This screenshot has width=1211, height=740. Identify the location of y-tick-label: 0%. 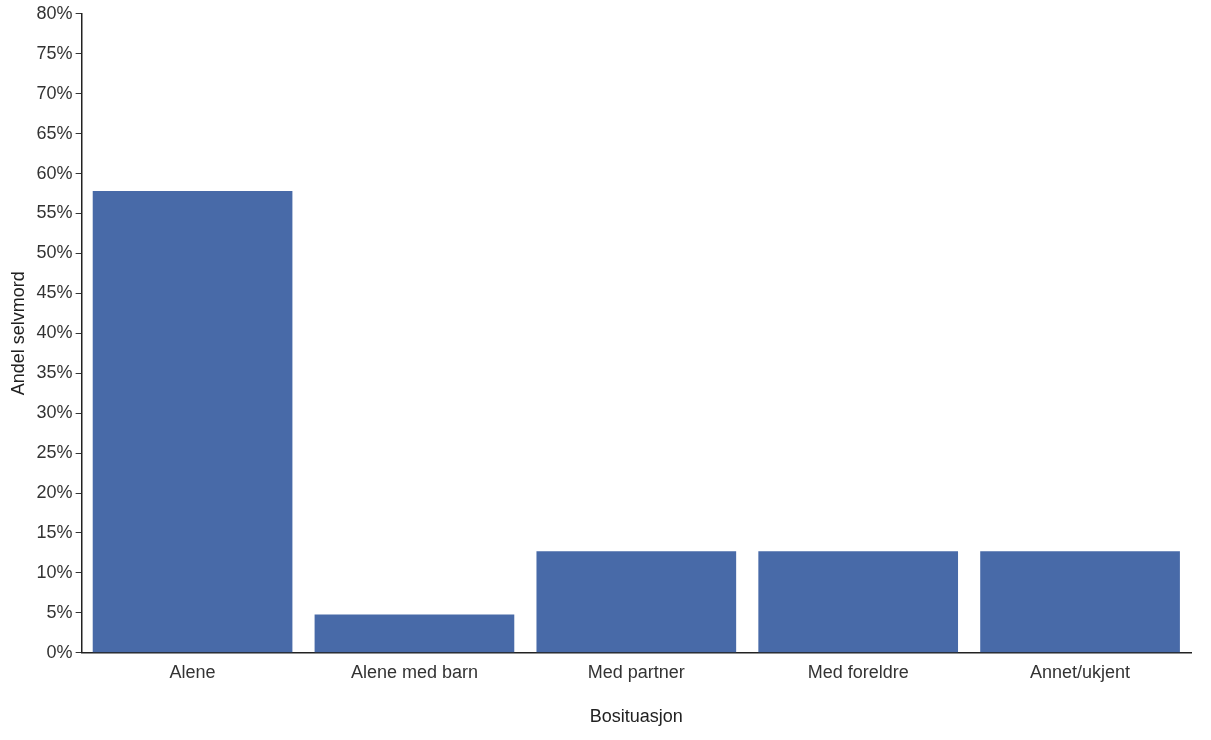
(59, 651).